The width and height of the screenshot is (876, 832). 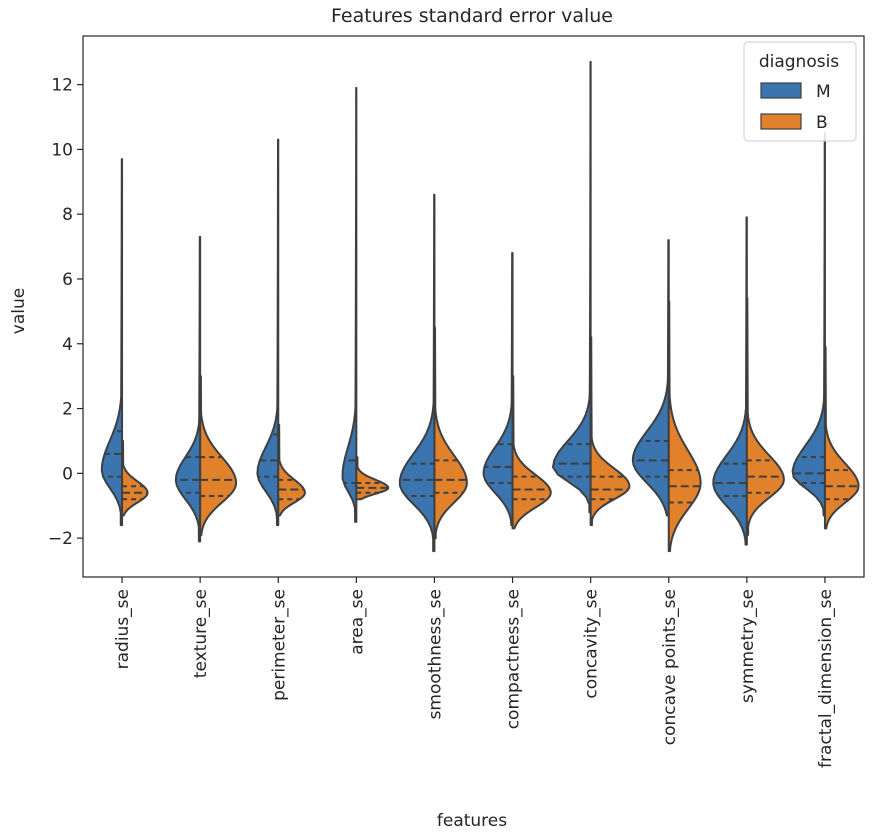 I want to click on x-tick-label: perimeter_se, so click(x=279, y=645).